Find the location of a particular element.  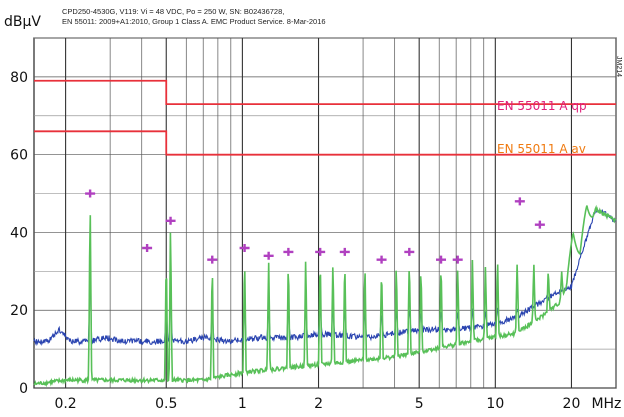

side-code: JM214 is located at coordinates (618, 66).